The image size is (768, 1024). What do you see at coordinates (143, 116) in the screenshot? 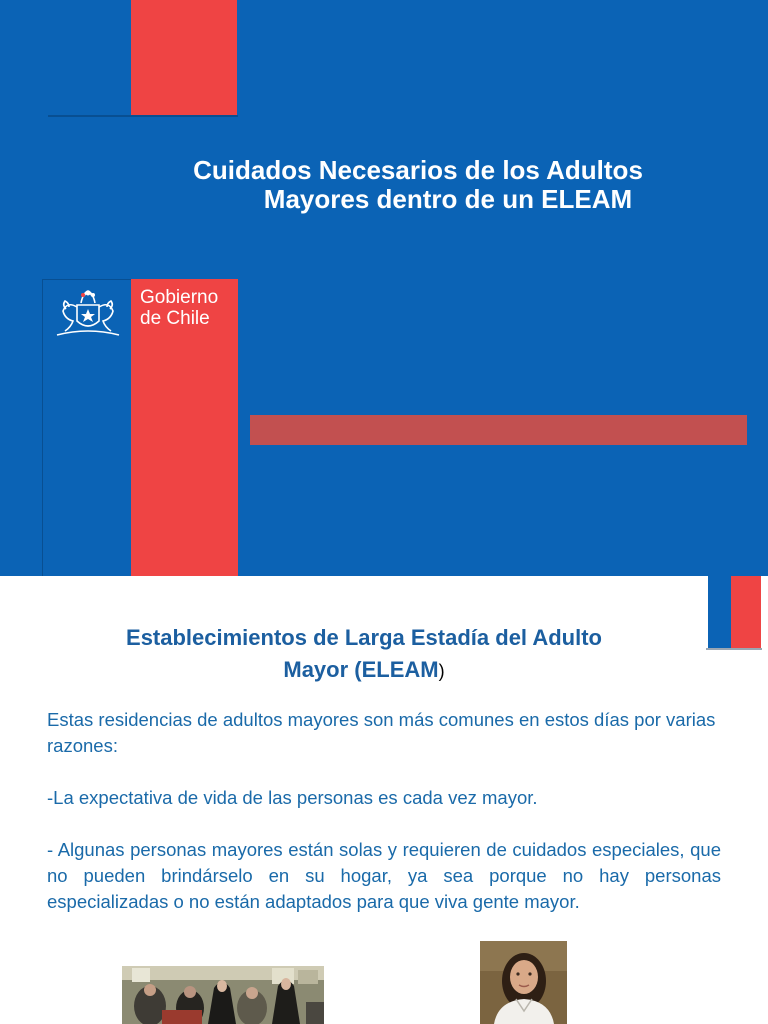
I see `accent-line` at bounding box center [143, 116].